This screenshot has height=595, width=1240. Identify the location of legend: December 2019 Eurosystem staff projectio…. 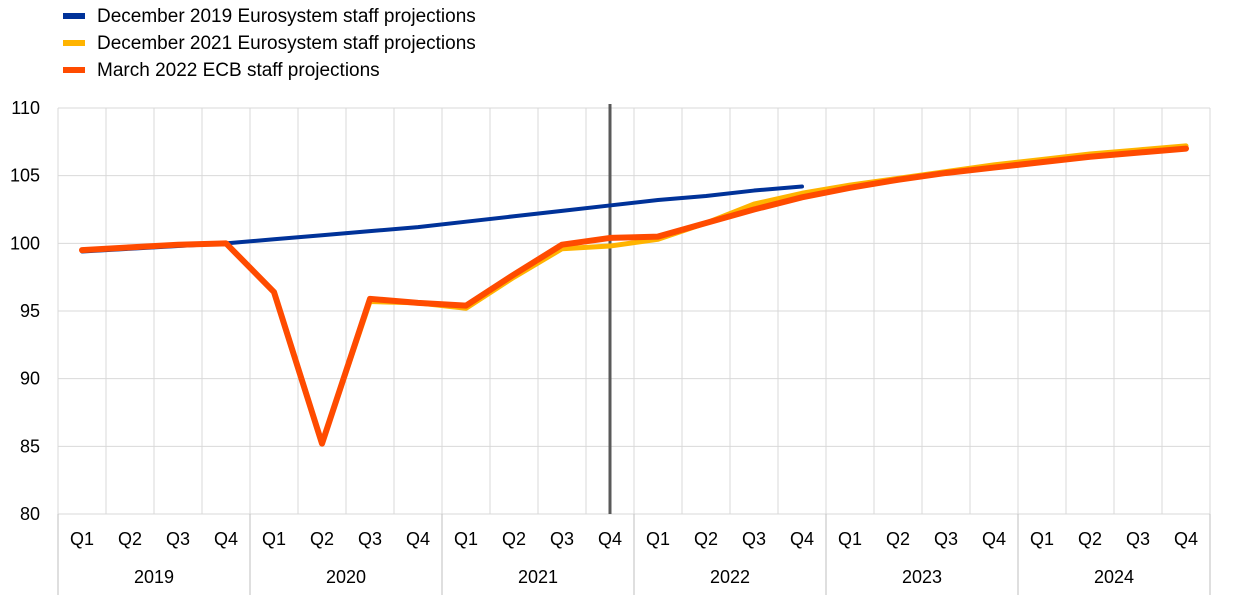
(269, 43).